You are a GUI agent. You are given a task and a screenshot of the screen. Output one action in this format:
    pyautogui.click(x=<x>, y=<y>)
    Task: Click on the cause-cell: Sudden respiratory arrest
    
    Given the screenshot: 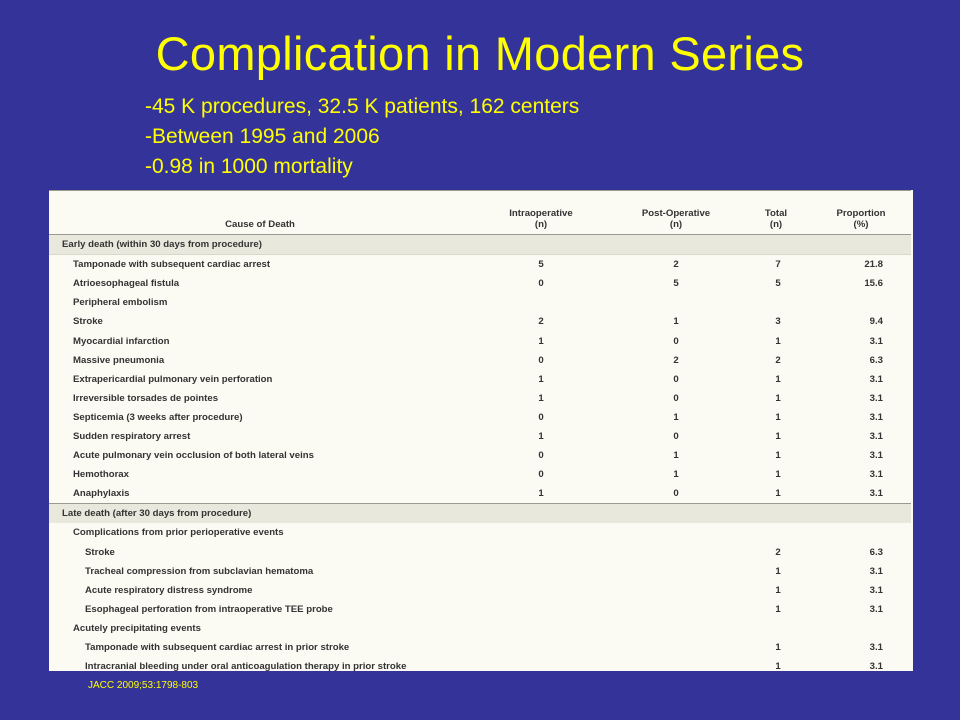 What is the action you would take?
    pyautogui.click(x=132, y=436)
    